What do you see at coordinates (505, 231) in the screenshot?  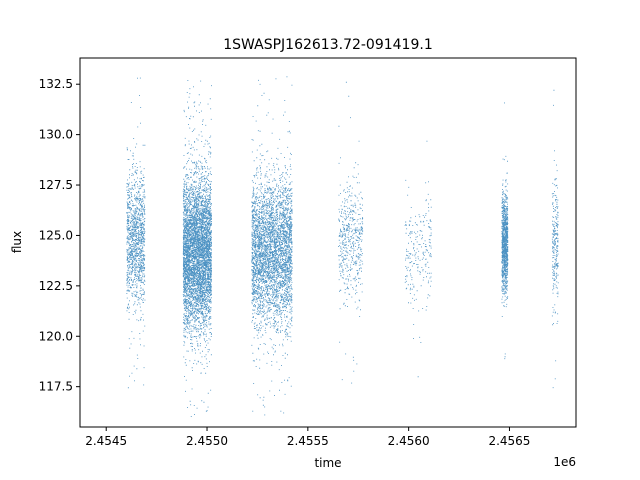 I see `observing-season-6-points` at bounding box center [505, 231].